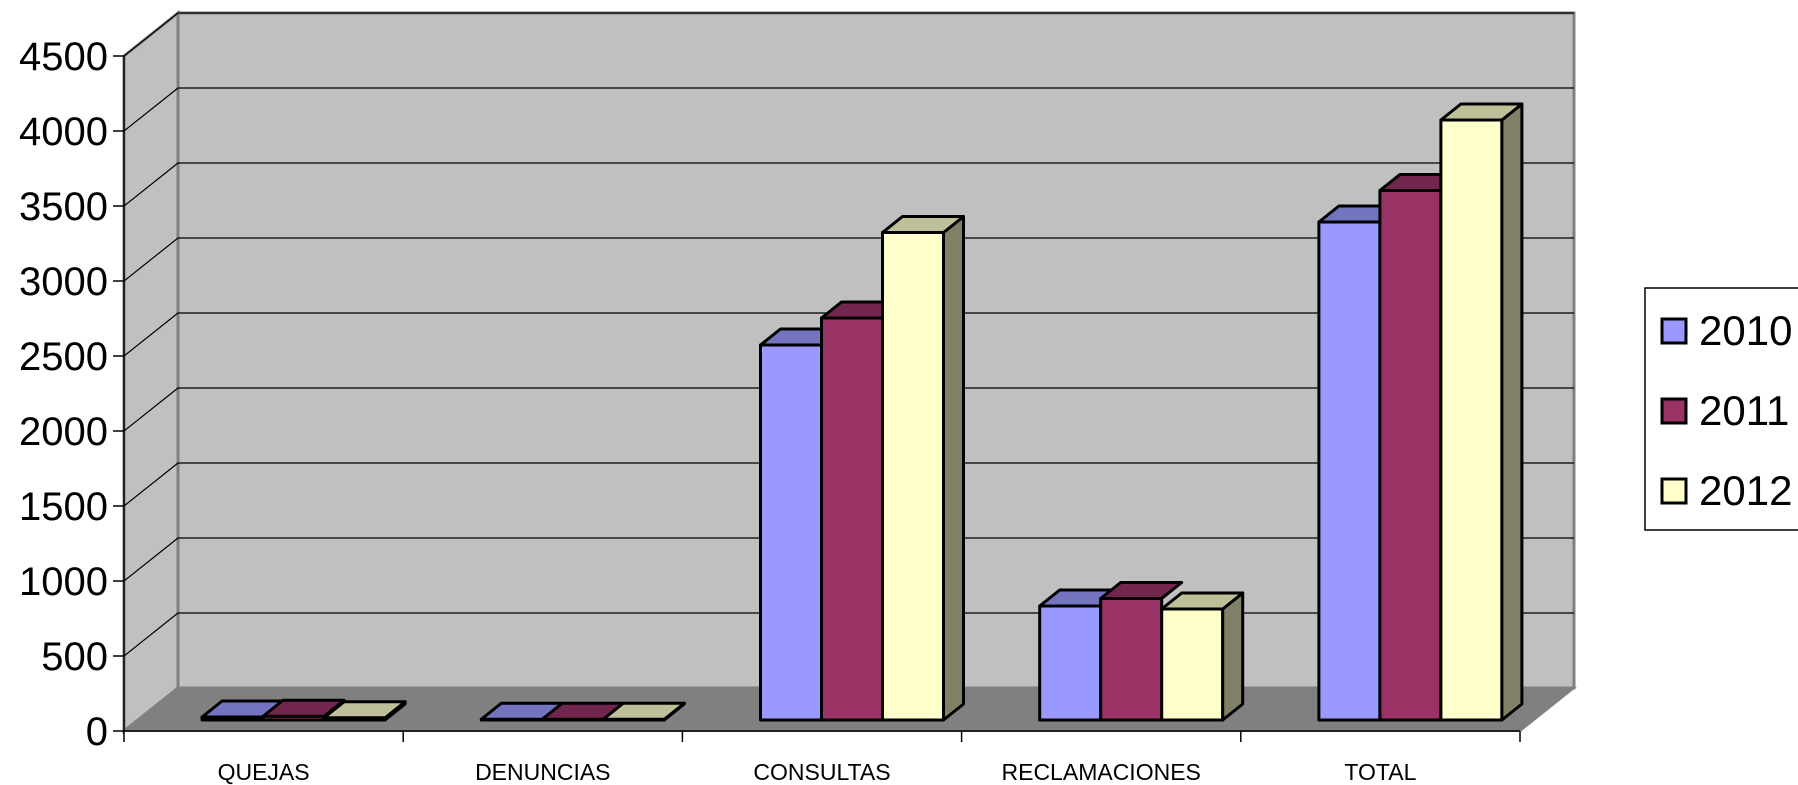 This screenshot has width=1798, height=785. I want to click on y-tick-label: 4000, so click(63, 132).